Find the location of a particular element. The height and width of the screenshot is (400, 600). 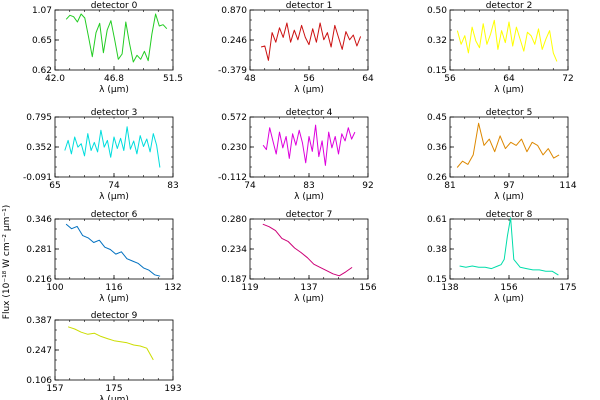

panel-title: detector 5 is located at coordinates (509, 113).